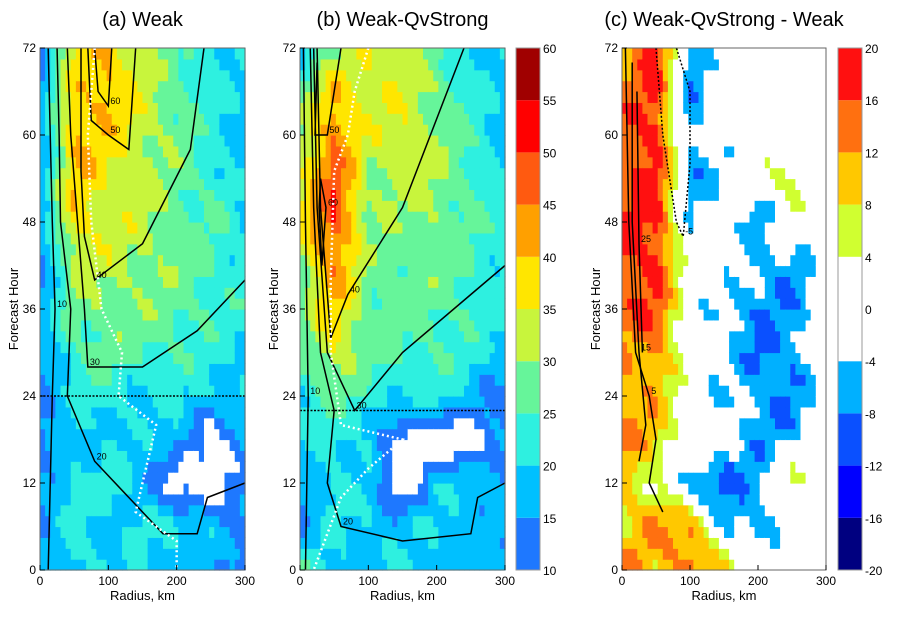 The width and height of the screenshot is (900, 642). What do you see at coordinates (550, 362) in the screenshot?
I see `colorbar-tick-label: 30` at bounding box center [550, 362].